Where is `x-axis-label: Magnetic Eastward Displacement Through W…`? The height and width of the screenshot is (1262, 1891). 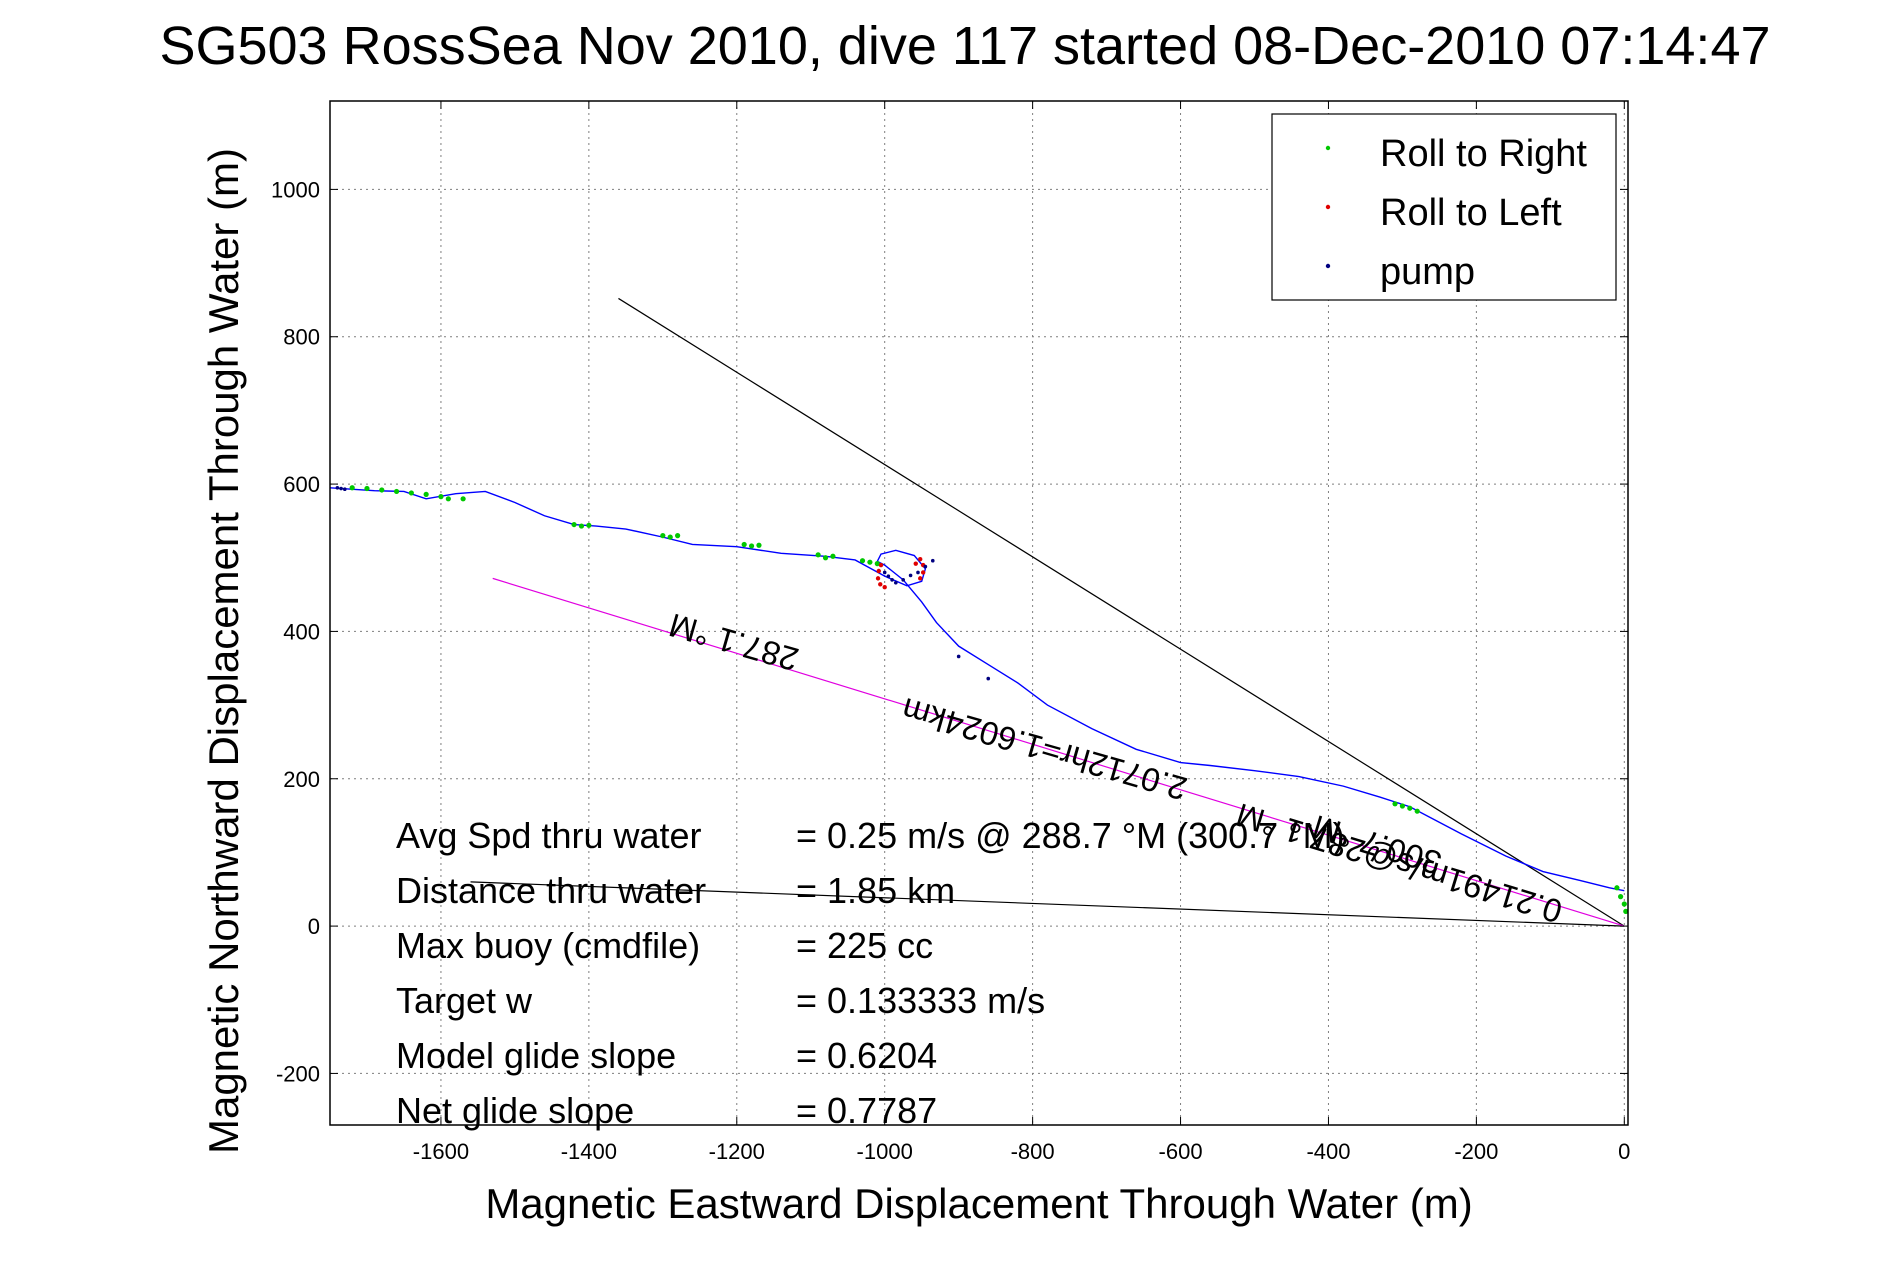
x-axis-label: Magnetic Eastward Displacement Through W… is located at coordinates (978, 1203).